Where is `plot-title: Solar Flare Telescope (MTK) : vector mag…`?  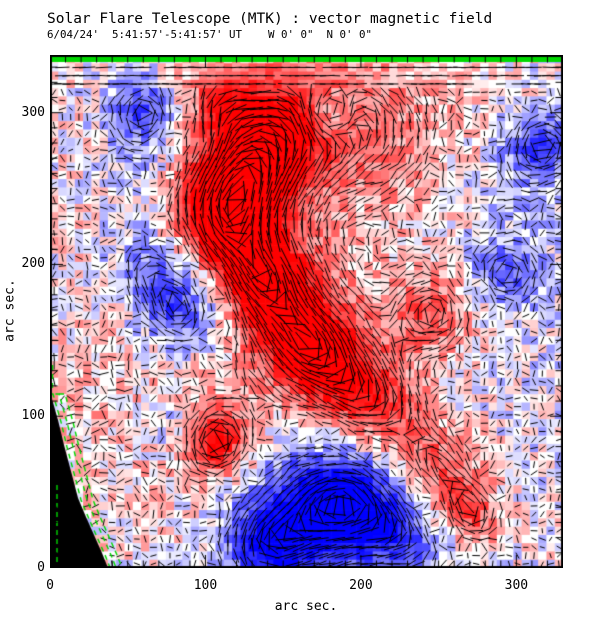
plot-title: Solar Flare Telescope (MTK) : vector mag… is located at coordinates (270, 19).